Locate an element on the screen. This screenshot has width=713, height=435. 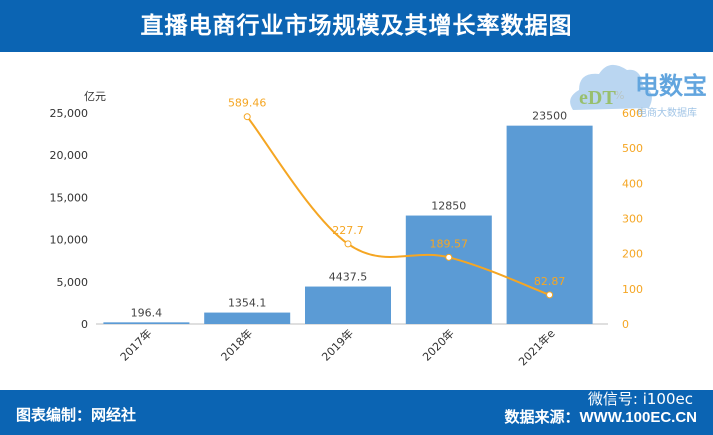
bar-label: 23500 is located at coordinates (549, 116).